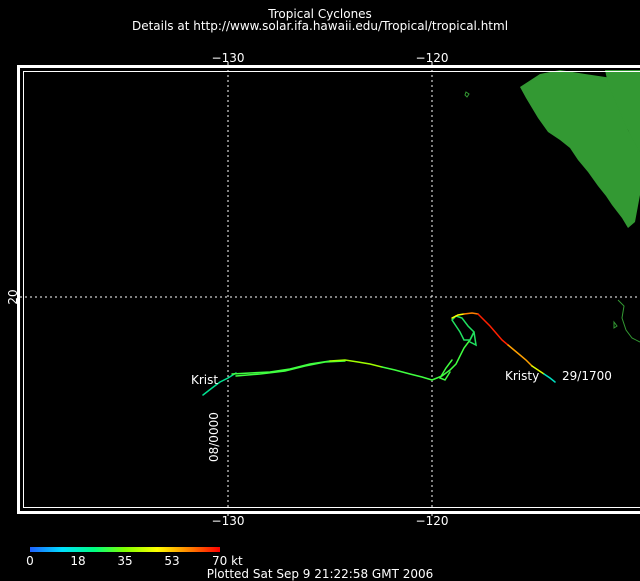 The height and width of the screenshot is (581, 640). What do you see at coordinates (520, 355) in the screenshot?
I see `track-segment-east-orange` at bounding box center [520, 355].